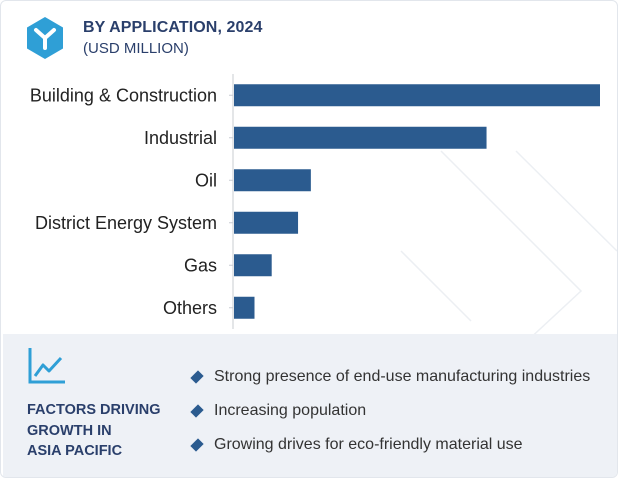 This screenshot has width=618, height=478. I want to click on category-label: Building & Construction, so click(123, 95).